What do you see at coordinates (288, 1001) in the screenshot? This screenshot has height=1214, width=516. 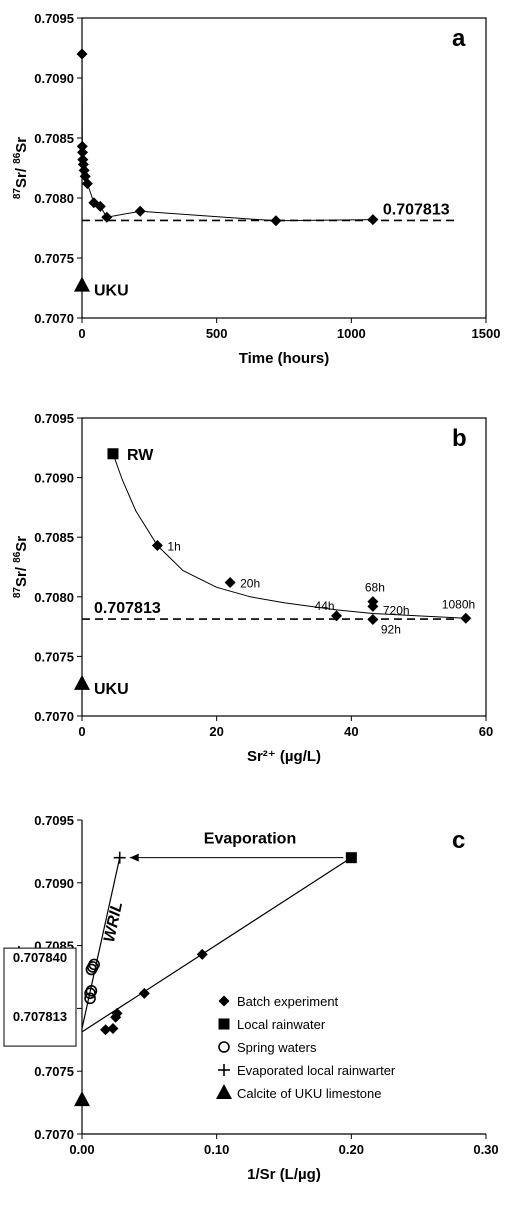 I see `legend-label: Batch experiment` at bounding box center [288, 1001].